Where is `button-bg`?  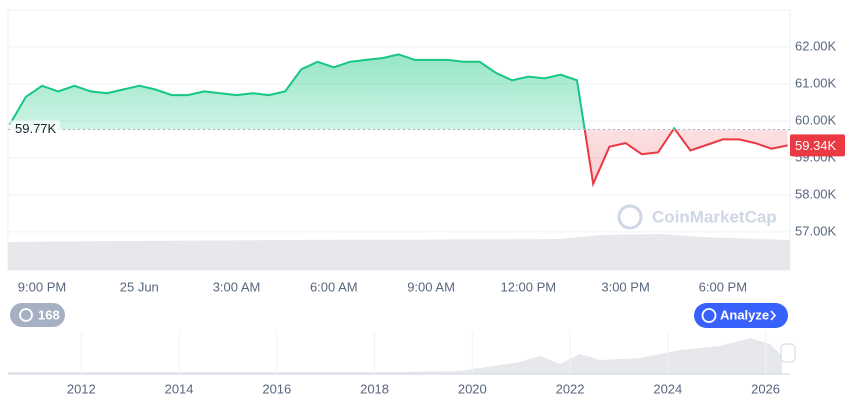
button-bg is located at coordinates (741, 315).